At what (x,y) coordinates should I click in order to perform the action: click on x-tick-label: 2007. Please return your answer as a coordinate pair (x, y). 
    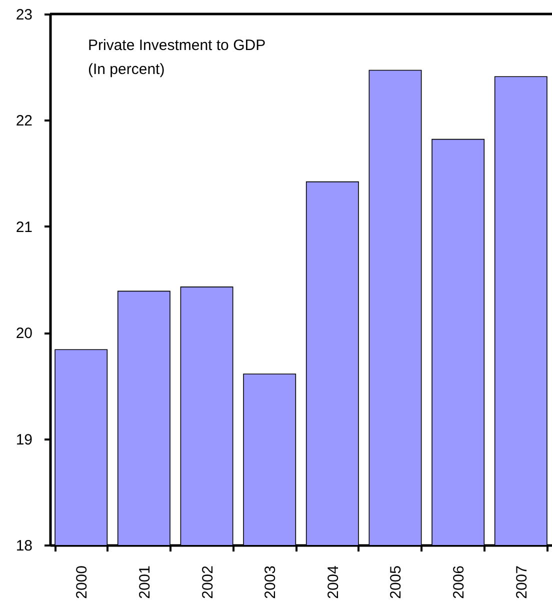
    Looking at the image, I should click on (521, 582).